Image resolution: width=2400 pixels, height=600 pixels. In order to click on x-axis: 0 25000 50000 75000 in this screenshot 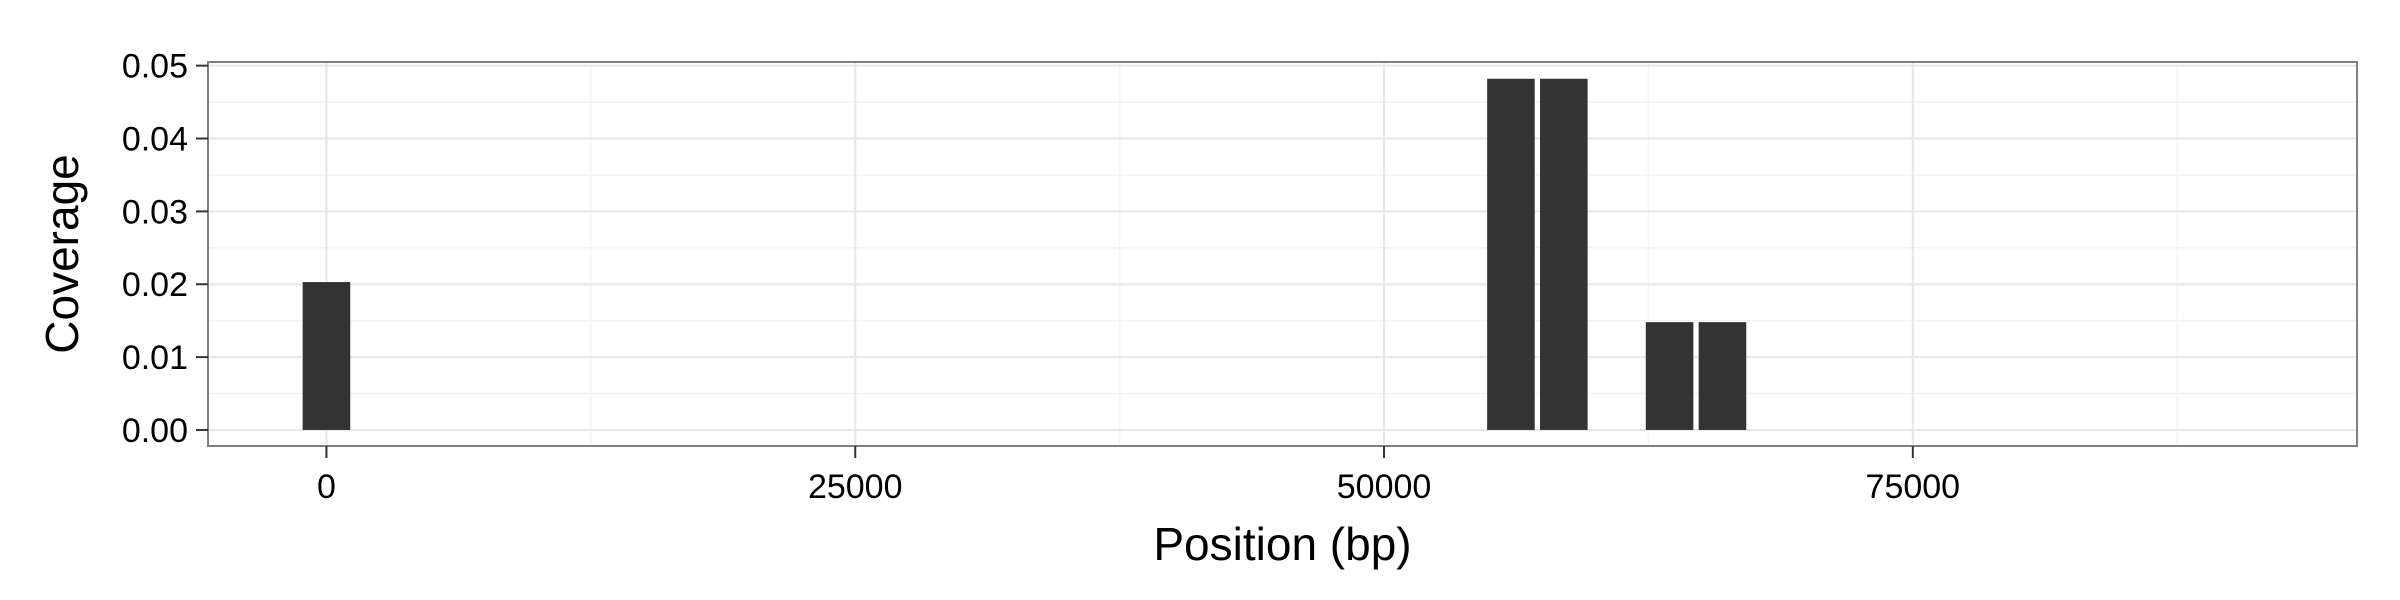, I will do `click(1138, 476)`.